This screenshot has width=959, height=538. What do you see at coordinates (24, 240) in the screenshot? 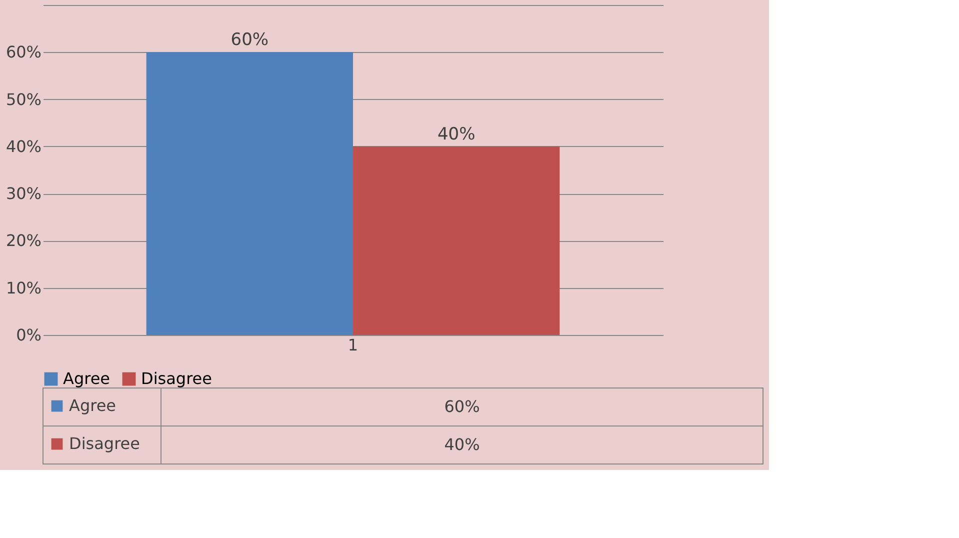
I see `y-tick-label: 20%` at bounding box center [24, 240].